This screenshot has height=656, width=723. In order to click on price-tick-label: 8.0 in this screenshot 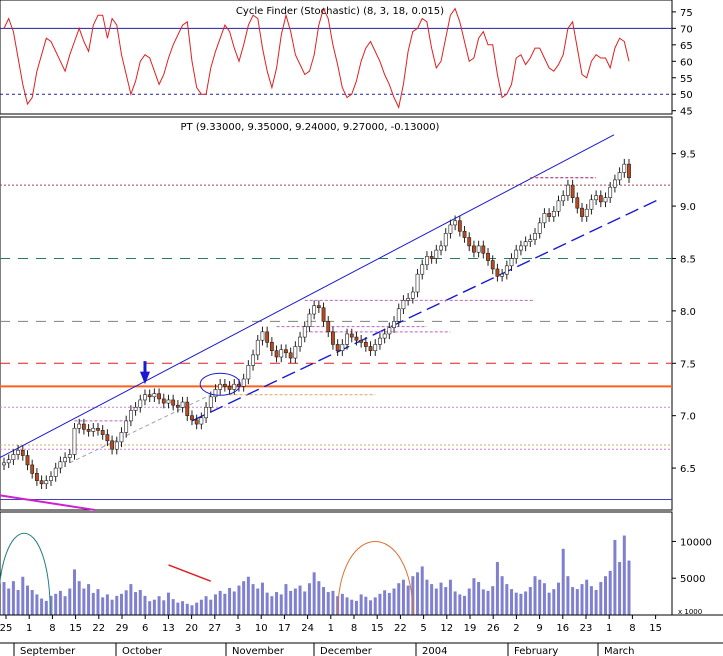, I will do `click(688, 312)`.